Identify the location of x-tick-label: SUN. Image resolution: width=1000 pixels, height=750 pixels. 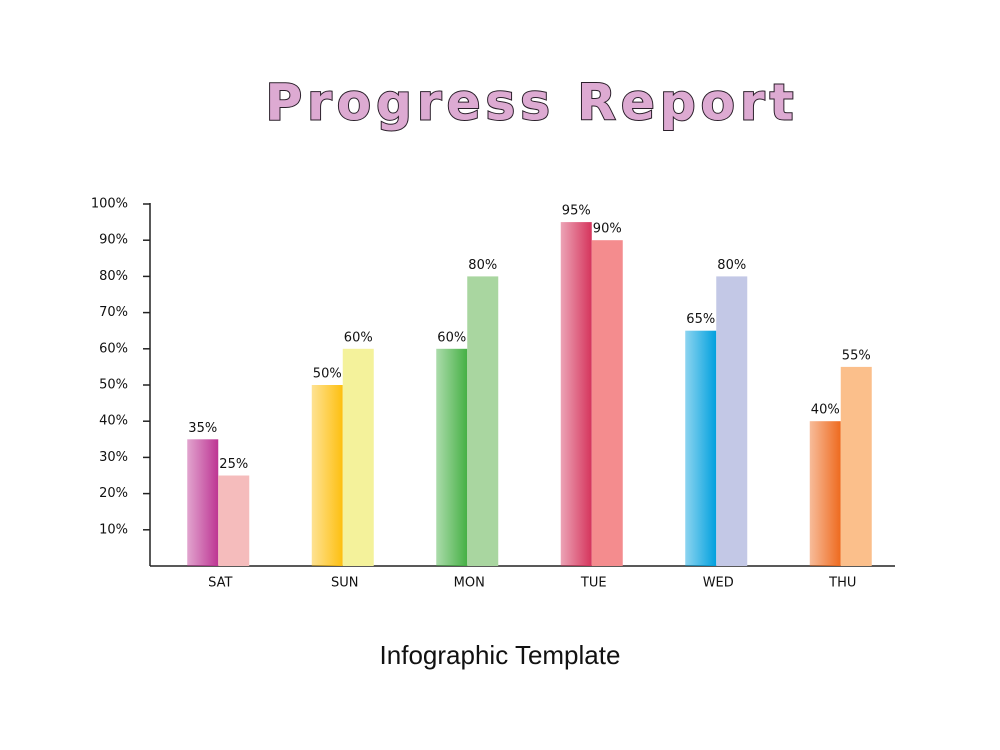
(345, 583).